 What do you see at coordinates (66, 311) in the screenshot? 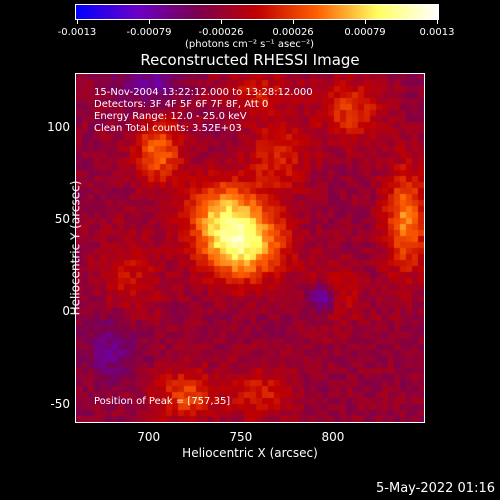
I see `y-tick-label: 0` at bounding box center [66, 311].